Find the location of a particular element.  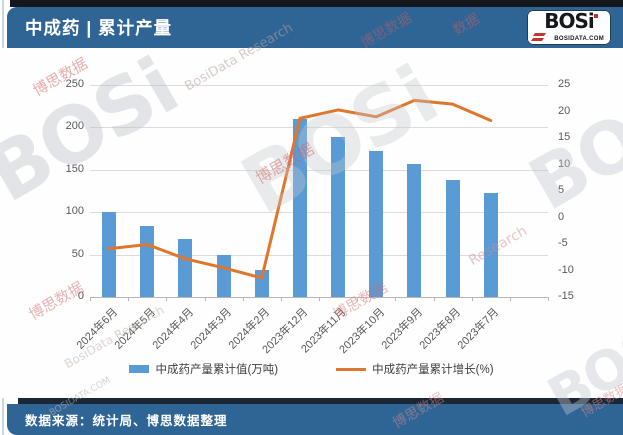

bar-2023年12月 is located at coordinates (299, 207).